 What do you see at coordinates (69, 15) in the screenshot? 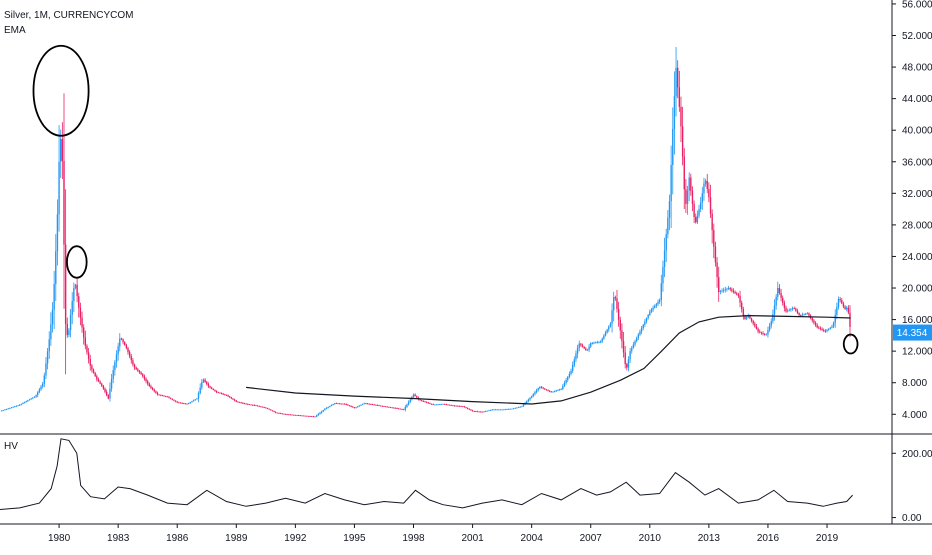
I see `symbol-legend: Silver, 1M, CURRENCYCOM` at bounding box center [69, 15].